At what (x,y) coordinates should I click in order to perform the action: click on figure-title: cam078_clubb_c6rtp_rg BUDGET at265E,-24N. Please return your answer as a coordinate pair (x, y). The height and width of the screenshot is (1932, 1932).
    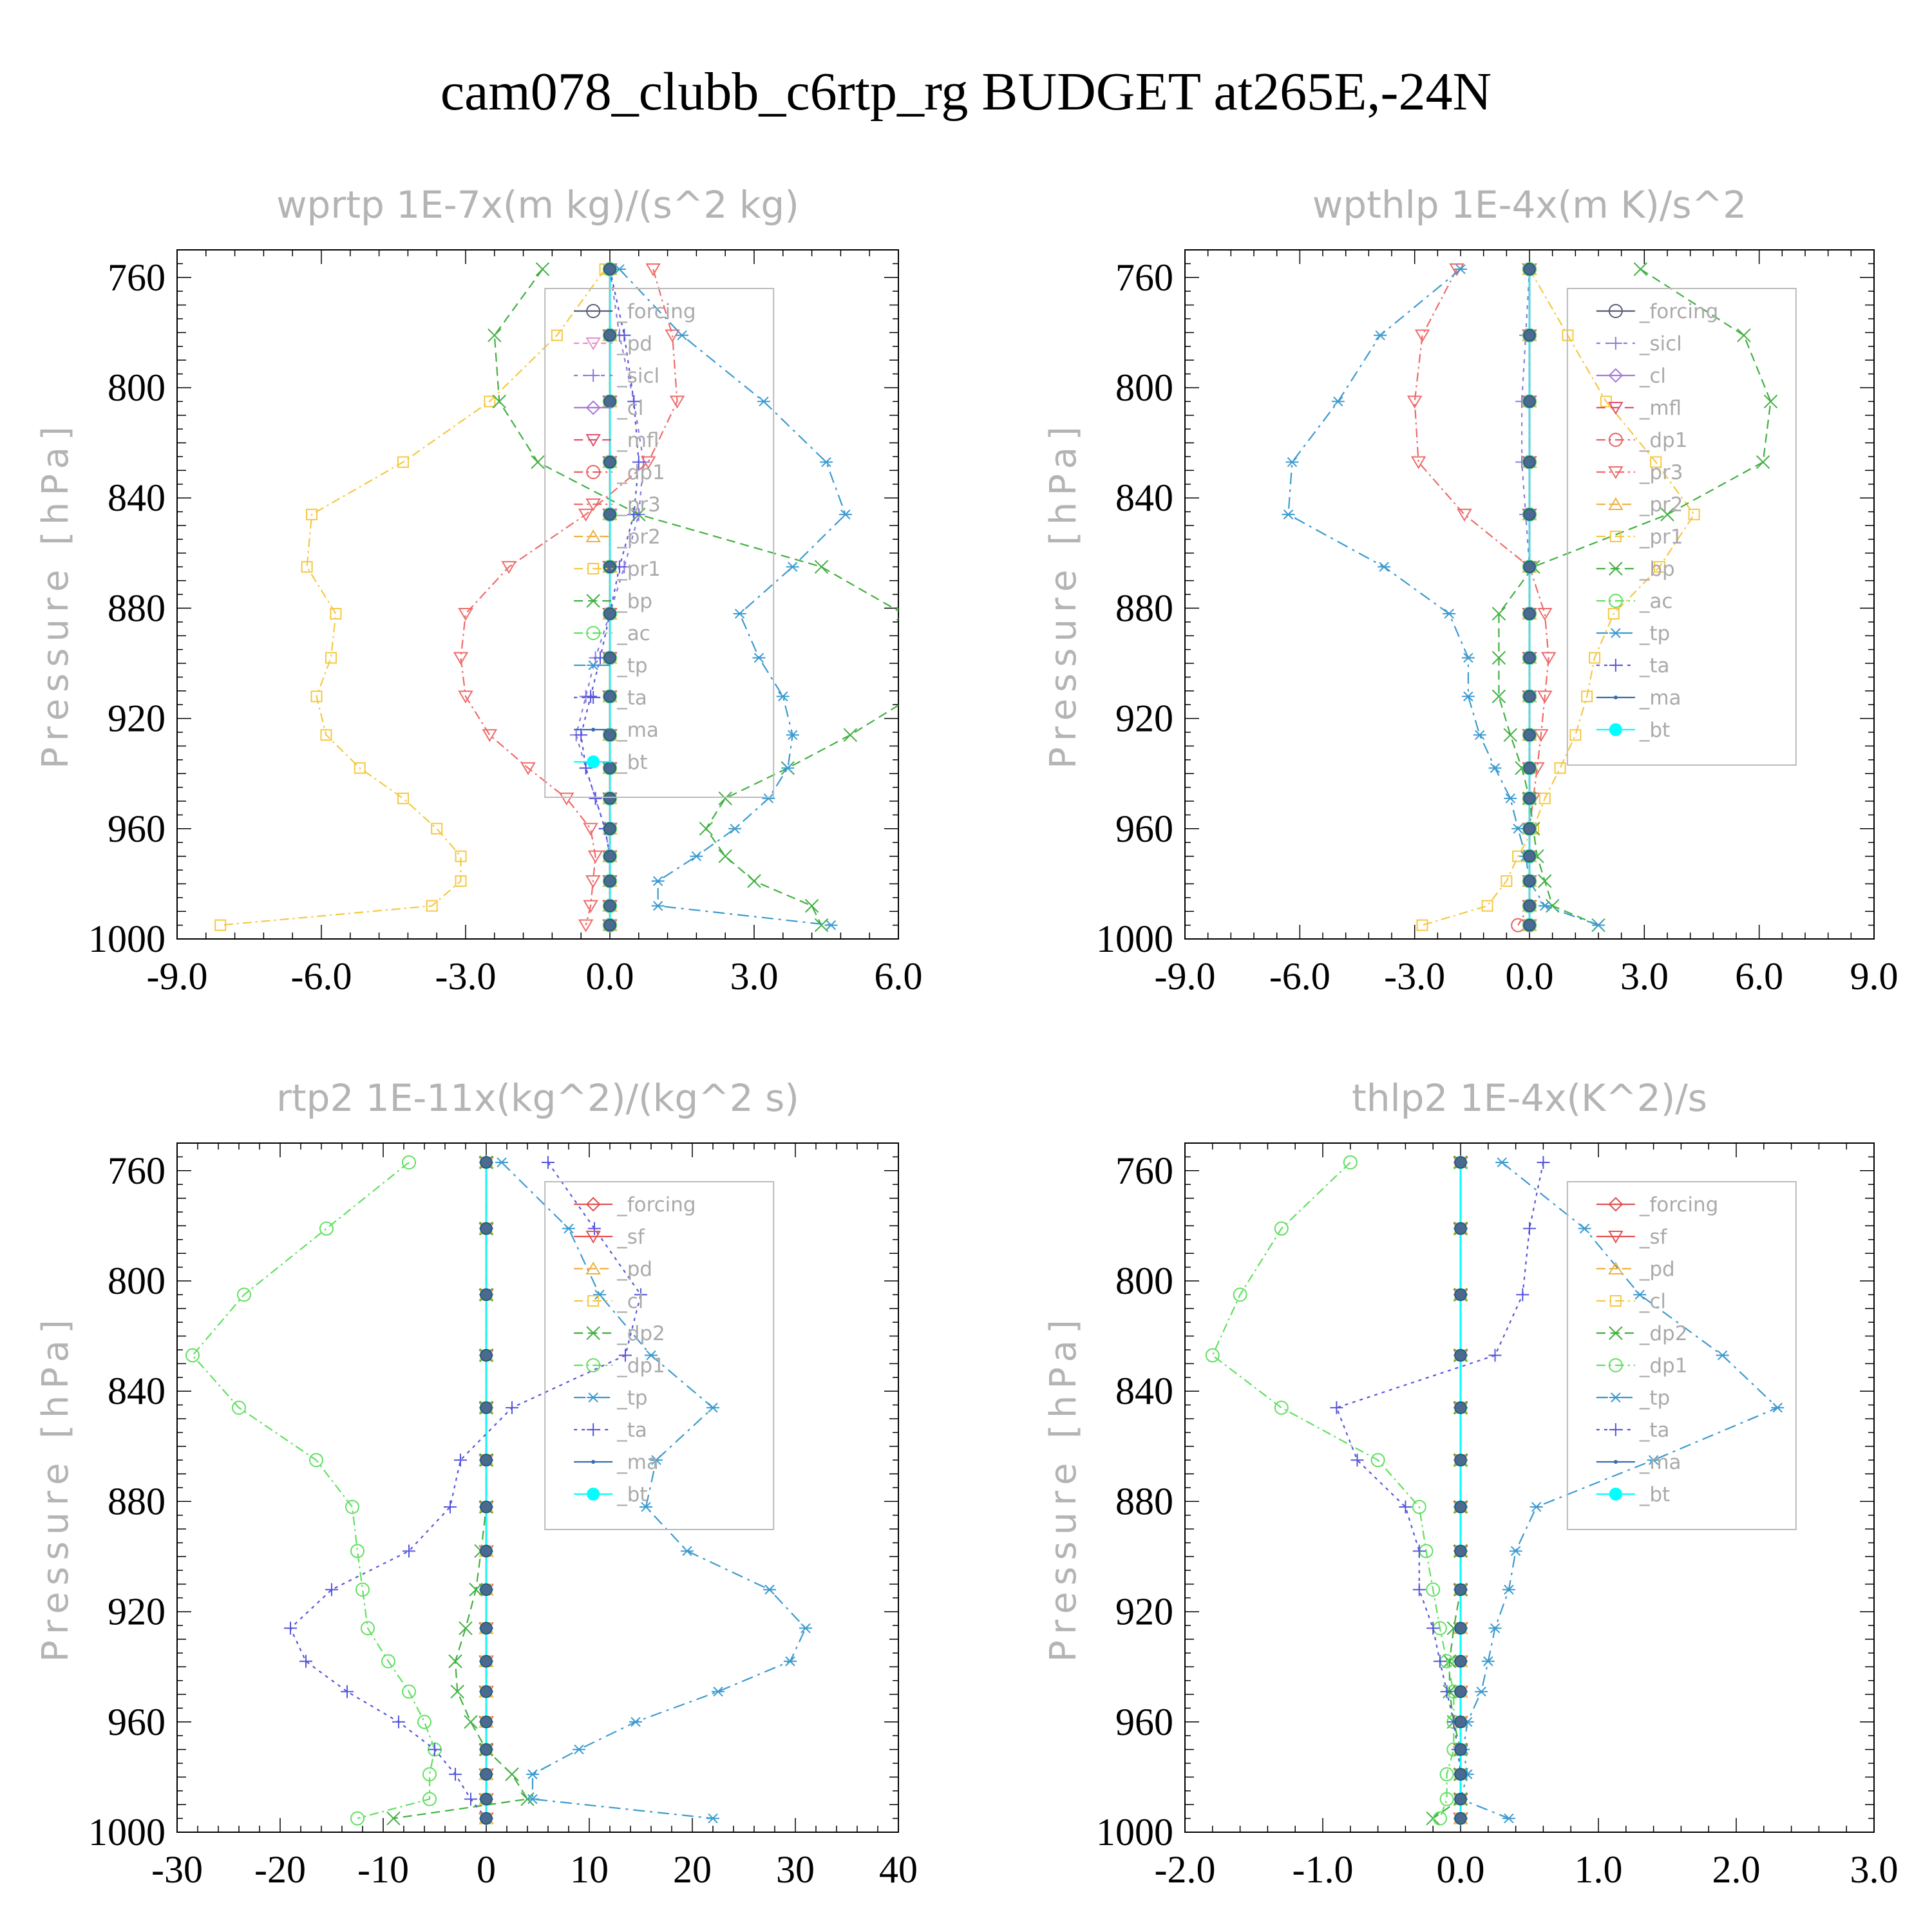
    Looking at the image, I should click on (966, 92).